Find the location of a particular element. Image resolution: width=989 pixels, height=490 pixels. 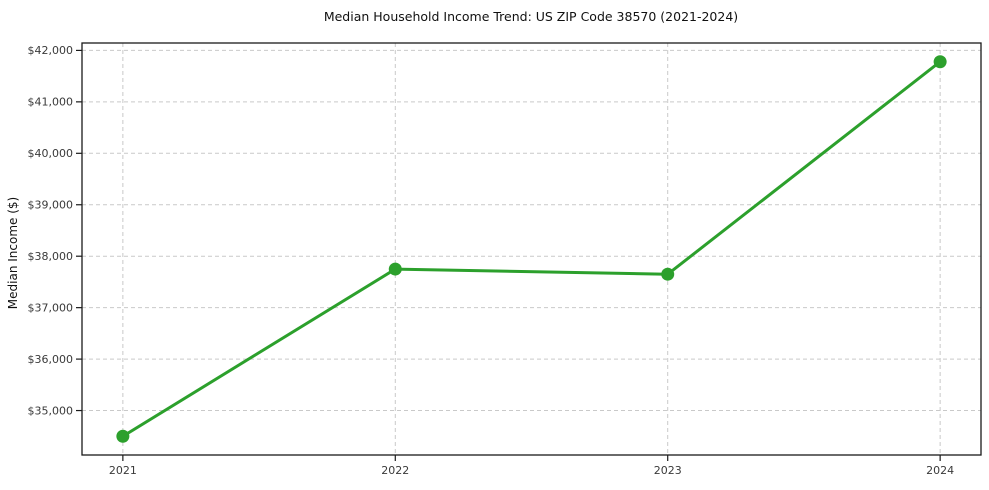

y-tick-label: $39,000 is located at coordinates (51, 204).